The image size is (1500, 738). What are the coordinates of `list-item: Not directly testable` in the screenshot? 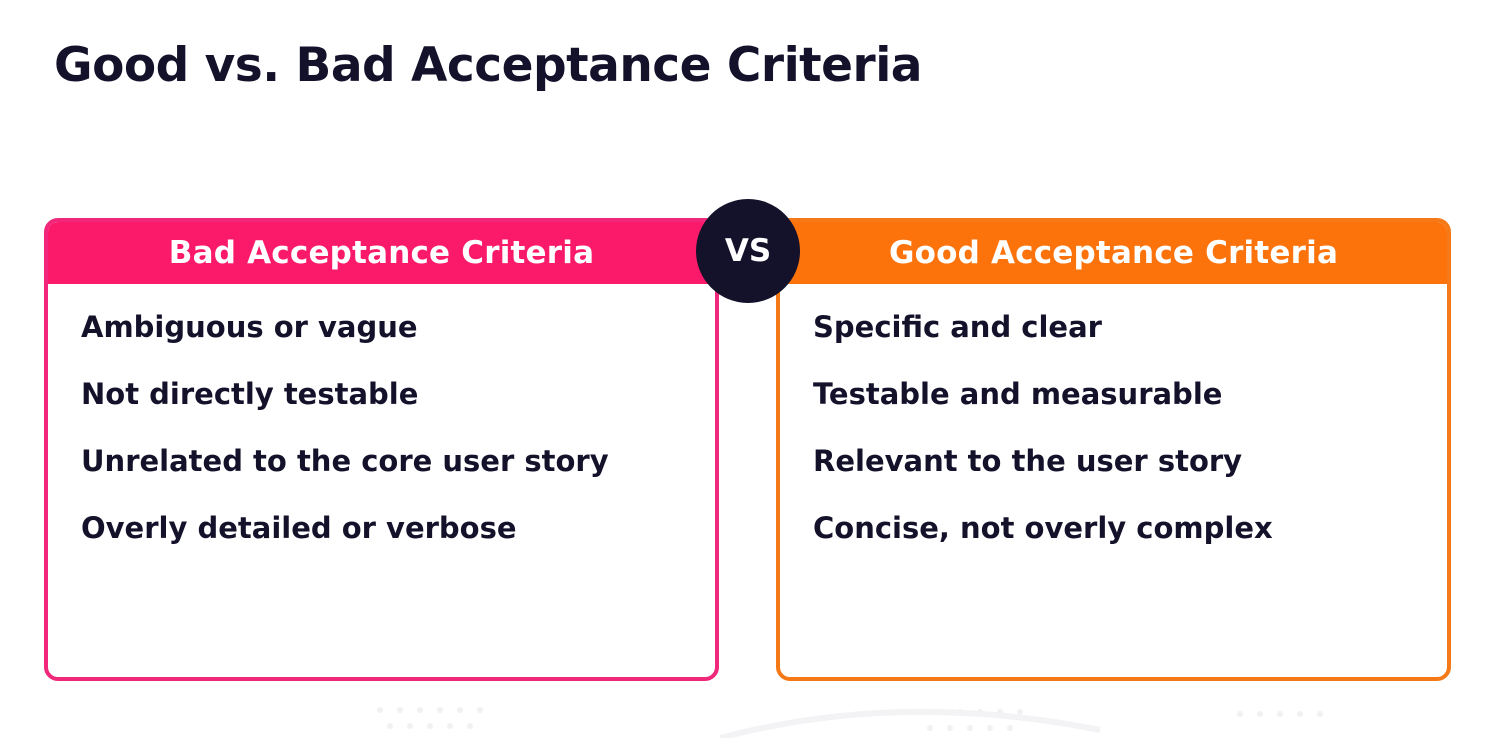 It's located at (250, 394).